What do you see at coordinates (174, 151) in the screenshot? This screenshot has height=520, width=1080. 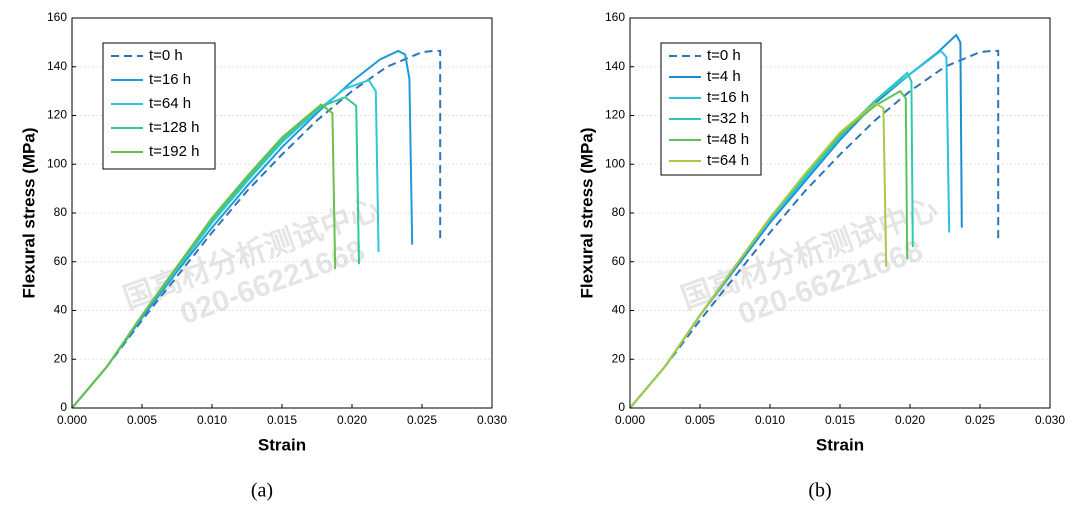 I see `legend-label: t=192 h` at bounding box center [174, 151].